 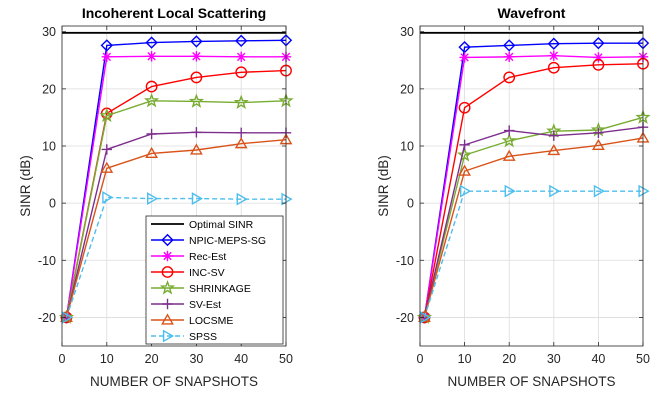 I want to click on legend-label: SHRINKAGE, so click(x=220, y=289).